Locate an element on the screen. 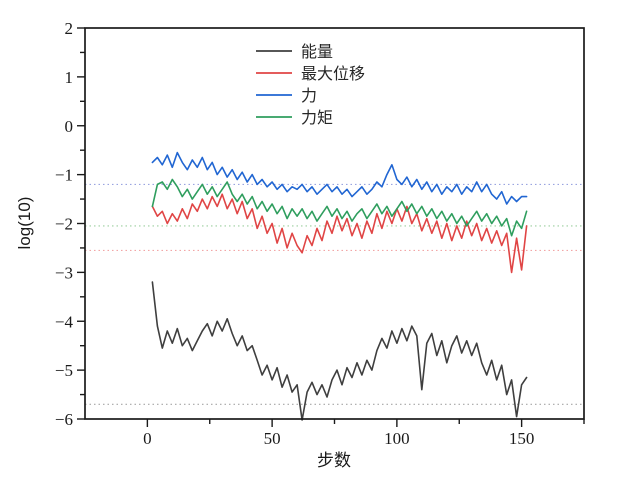 This screenshot has height=491, width=626. y-tick-label: −2 is located at coordinates (64, 224).